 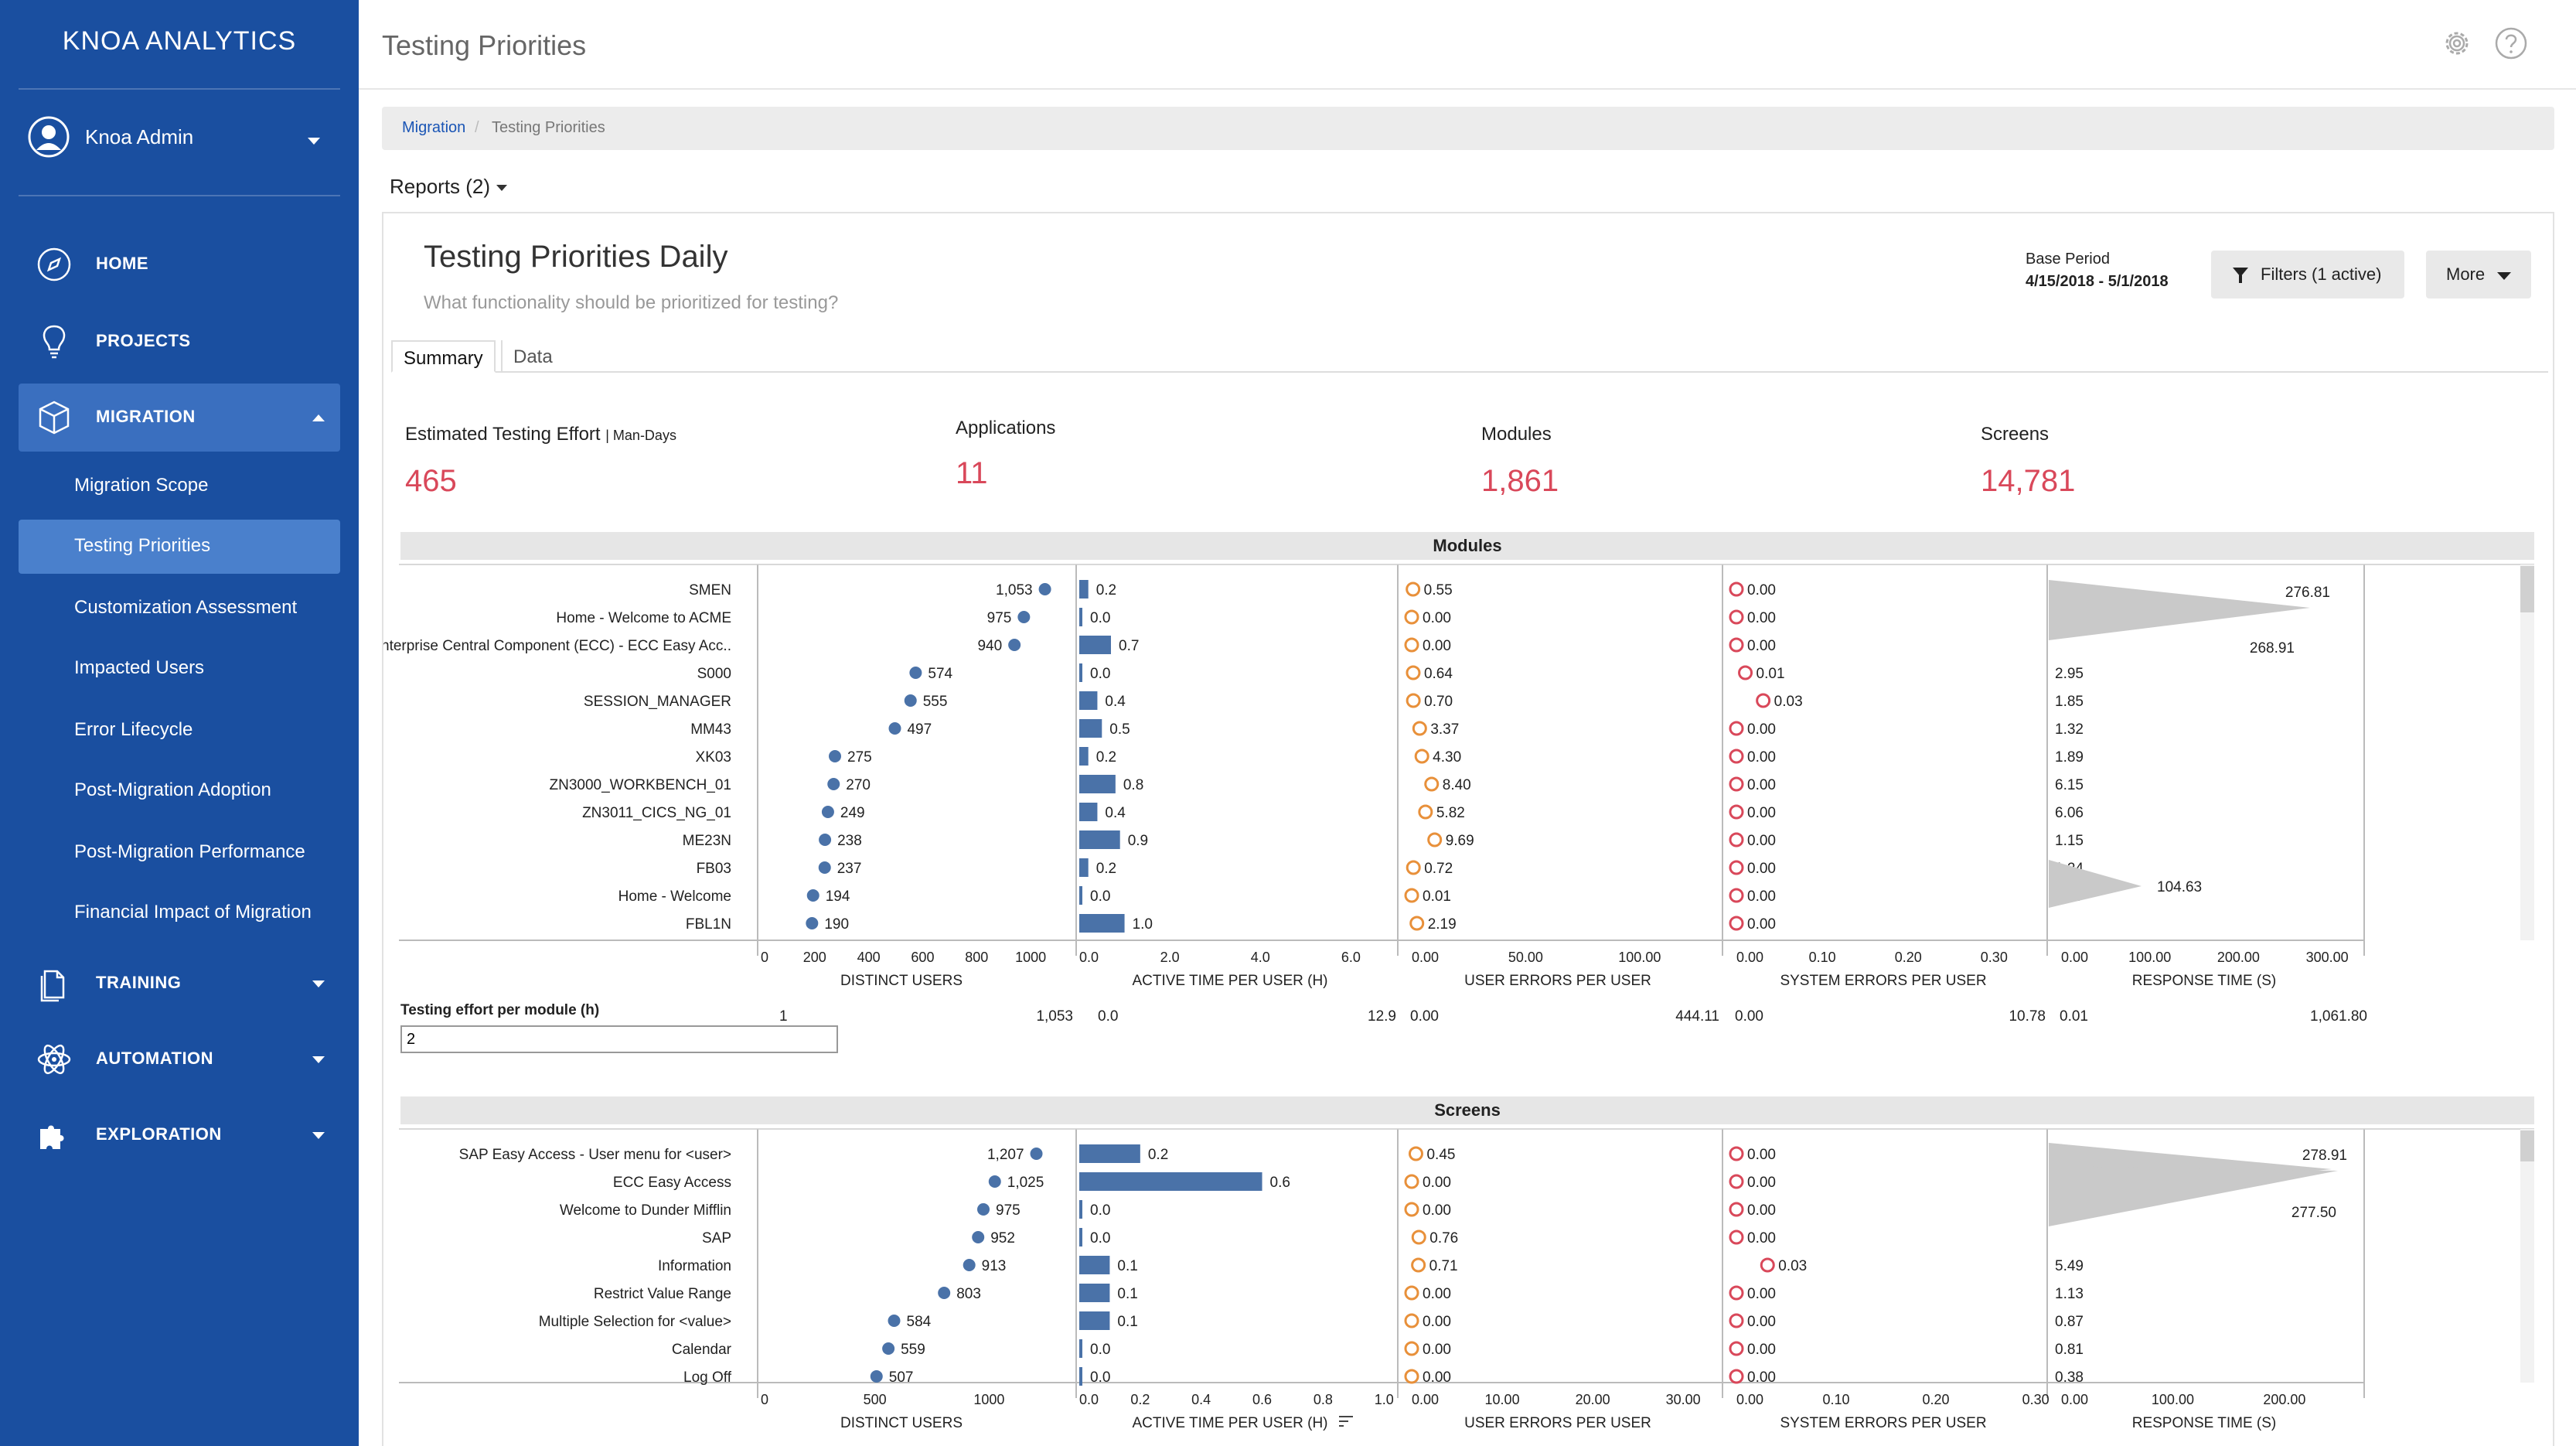 I want to click on nav-home: HOME, so click(x=179, y=264).